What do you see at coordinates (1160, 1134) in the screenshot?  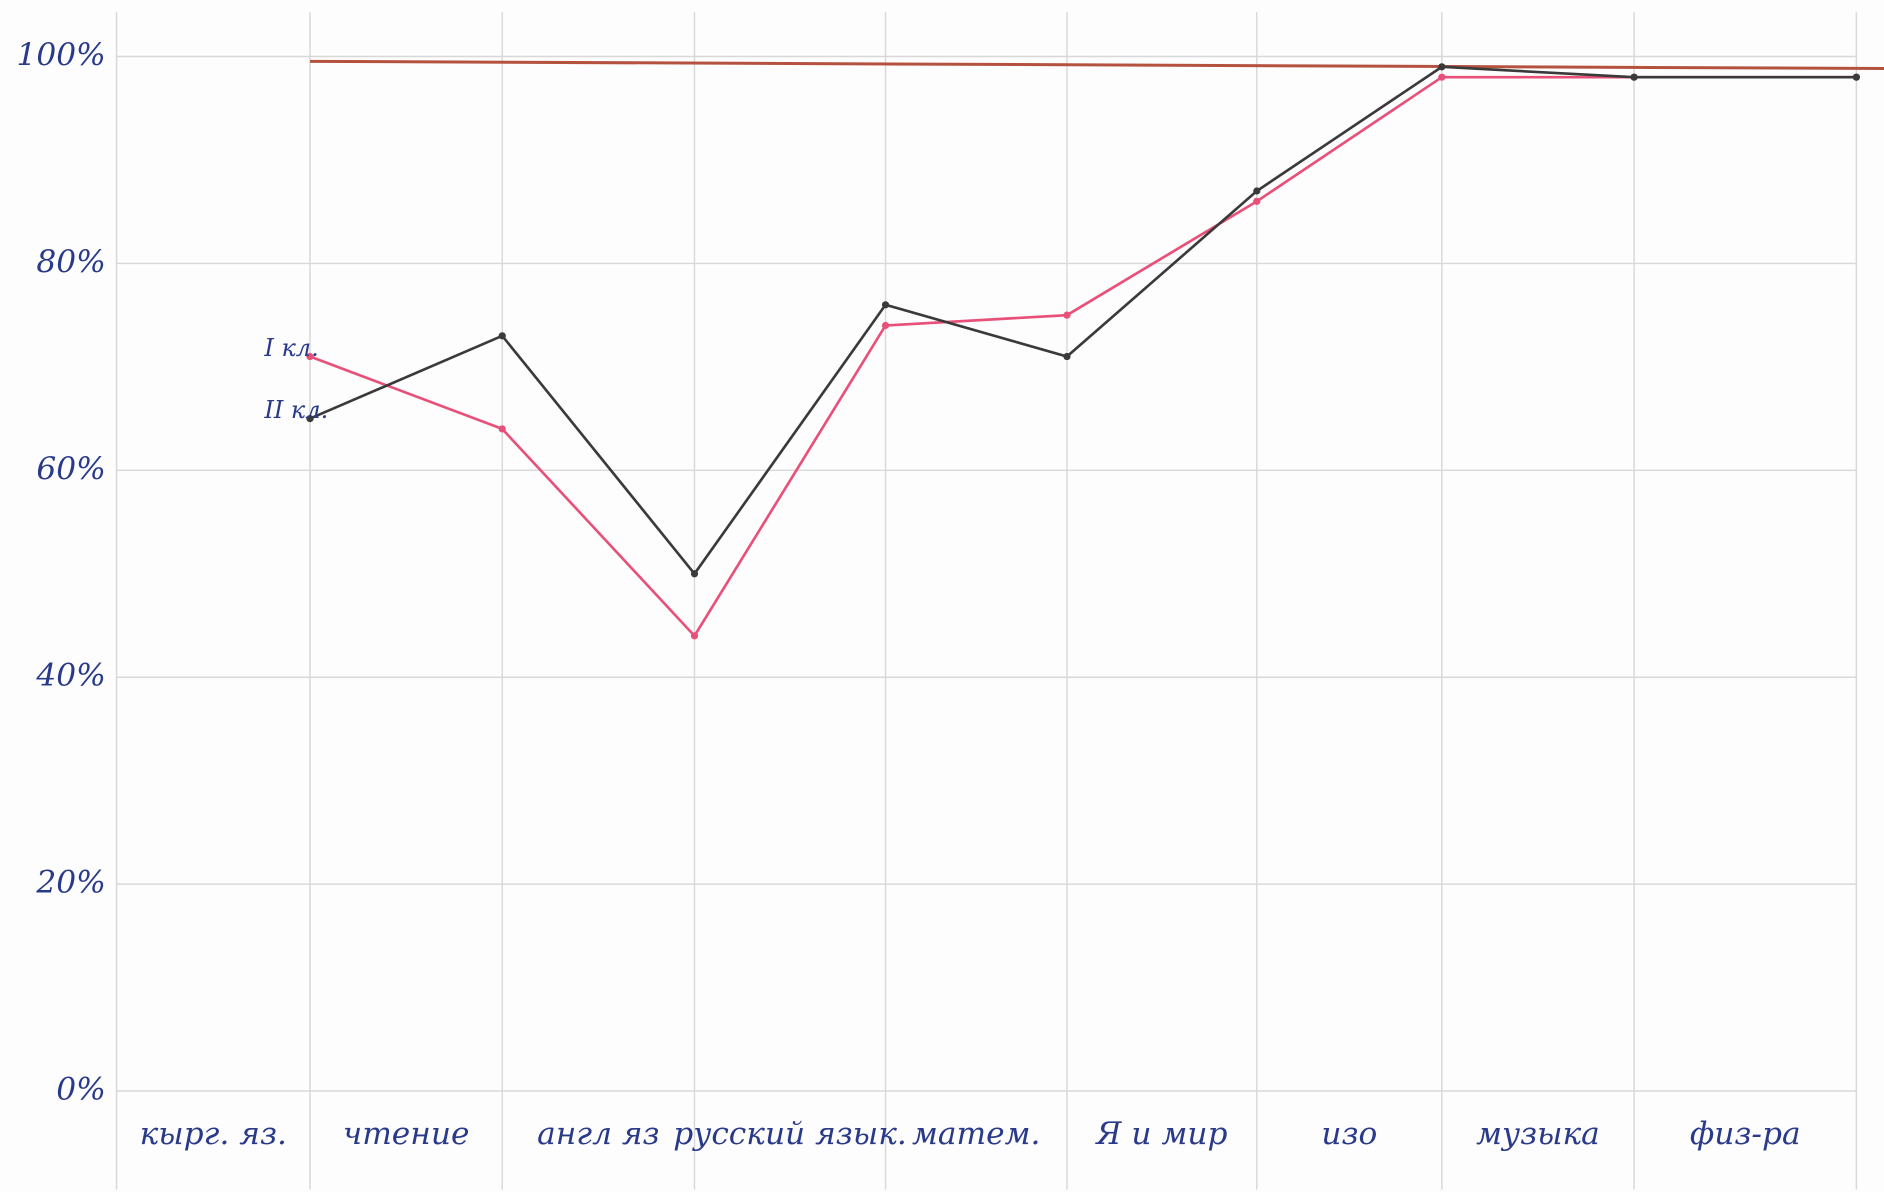 I see `x-tick-label: Я и мир` at bounding box center [1160, 1134].